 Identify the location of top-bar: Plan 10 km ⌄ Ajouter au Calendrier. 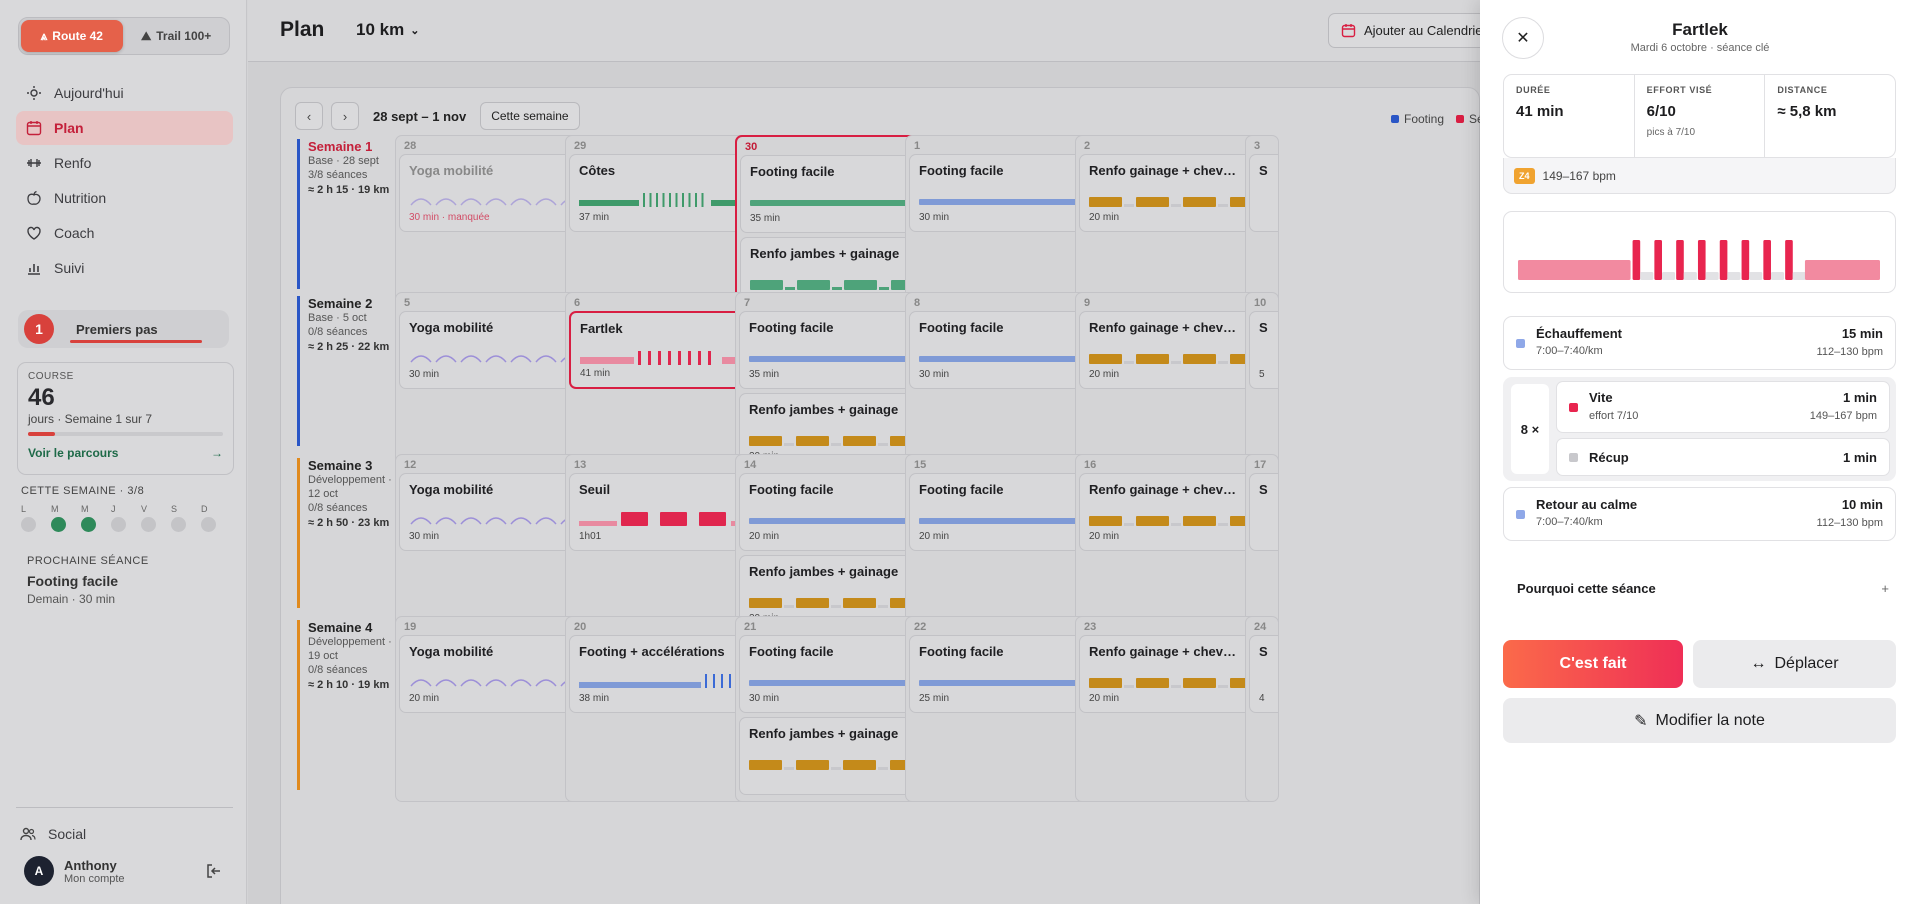
(878, 31).